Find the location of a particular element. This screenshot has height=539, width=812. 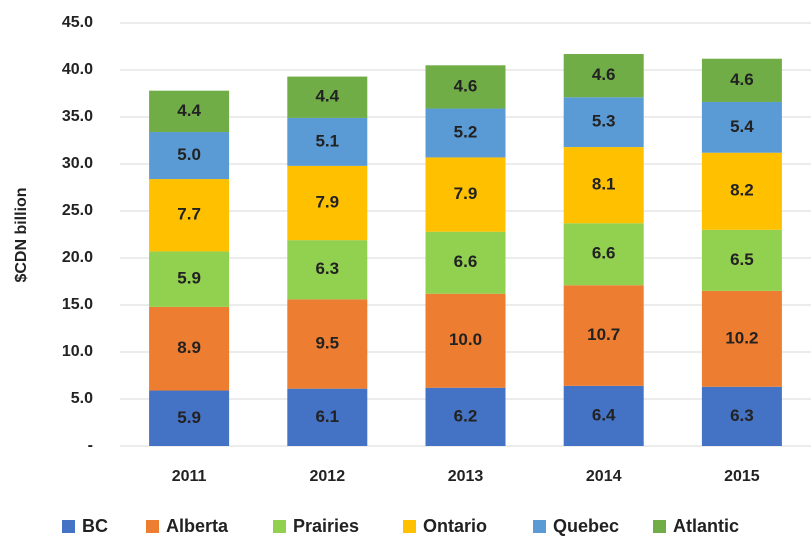

data-label: 10.7 is located at coordinates (603, 334).